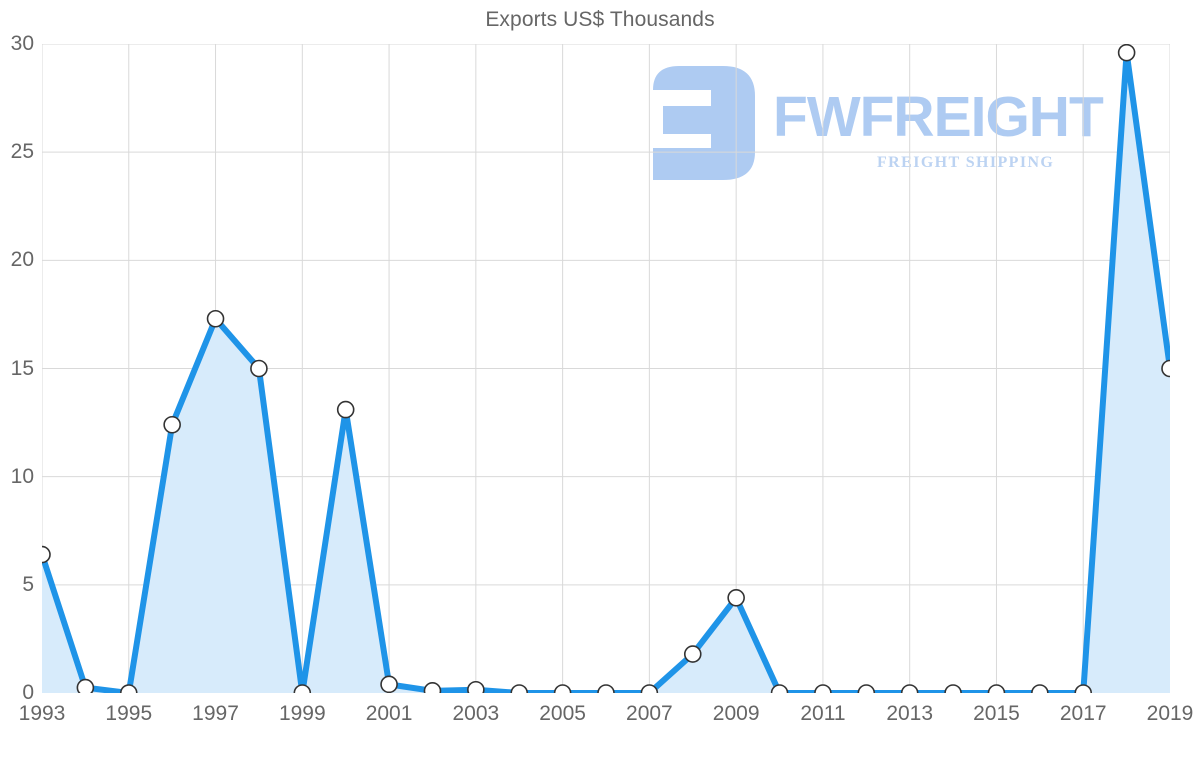 Image resolution: width=1200 pixels, height=763 pixels. What do you see at coordinates (389, 713) in the screenshot?
I see `x-axis-tick-label: 2001` at bounding box center [389, 713].